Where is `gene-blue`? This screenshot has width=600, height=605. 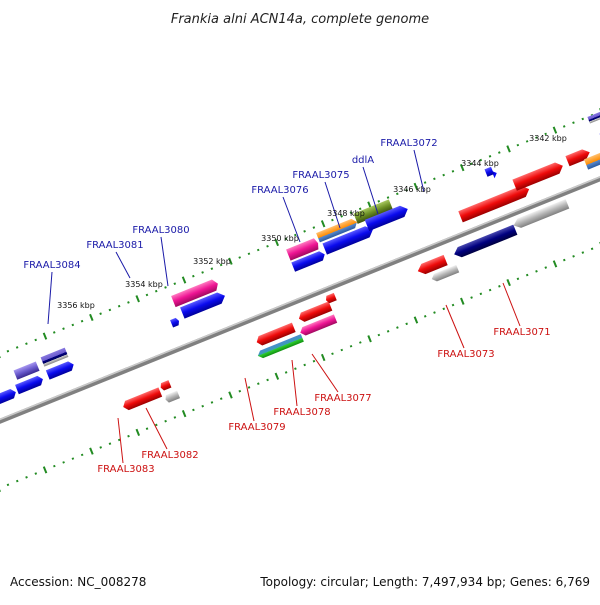
gene-blue is located at coordinates (9, 397).